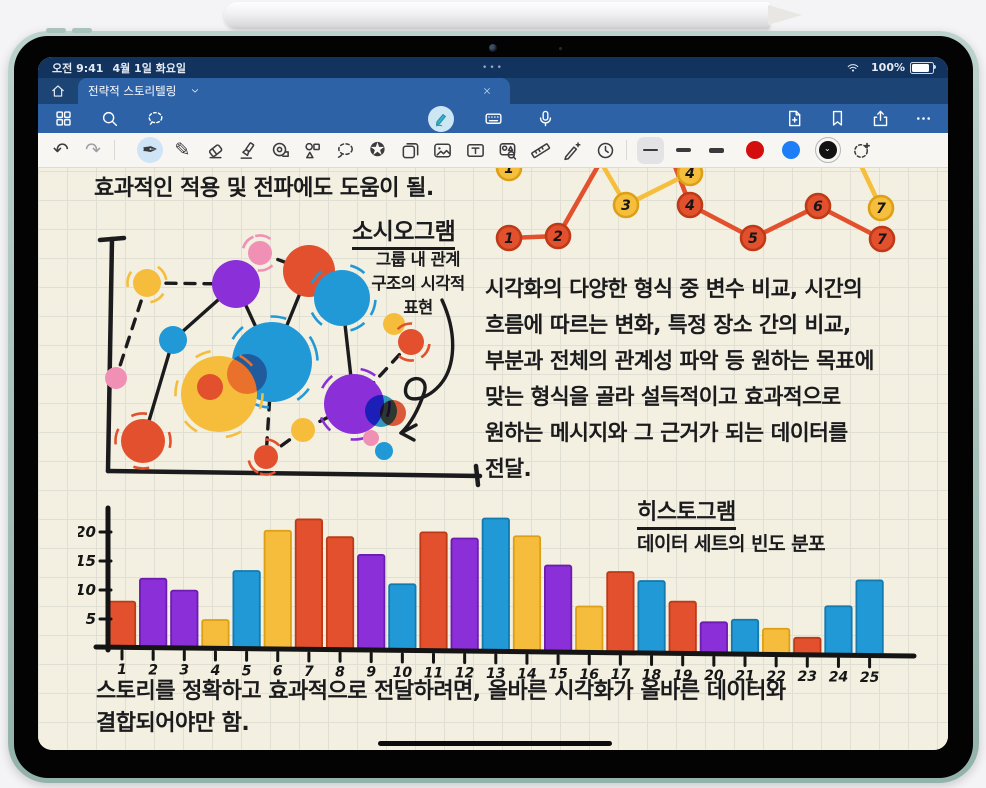  Describe the element at coordinates (861, 150) in the screenshot. I see `add-color-icon` at that location.